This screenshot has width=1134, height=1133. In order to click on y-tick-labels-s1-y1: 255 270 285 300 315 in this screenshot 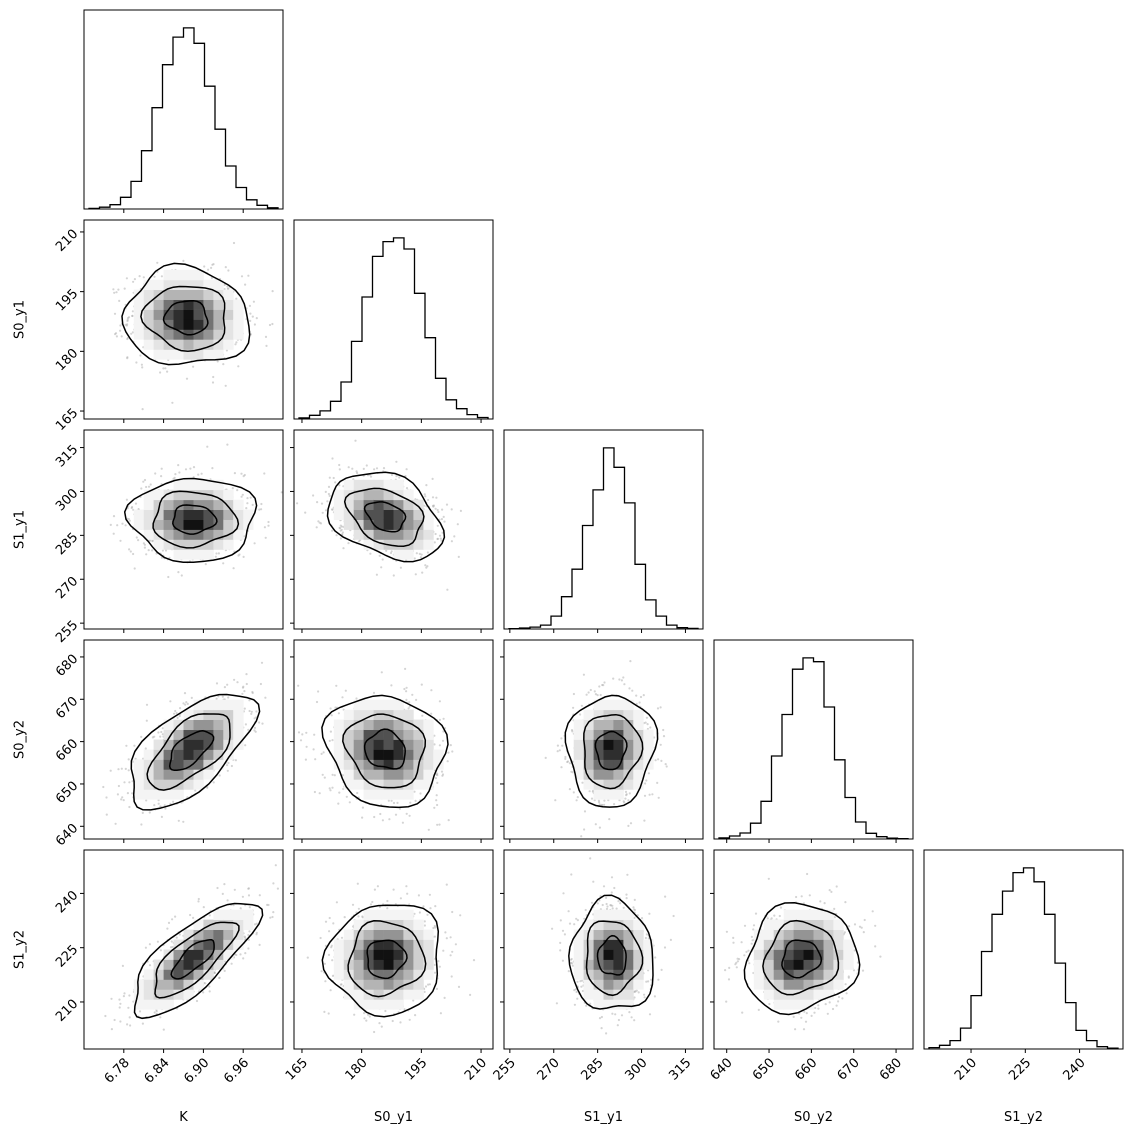, I will do `click(67, 544)`.